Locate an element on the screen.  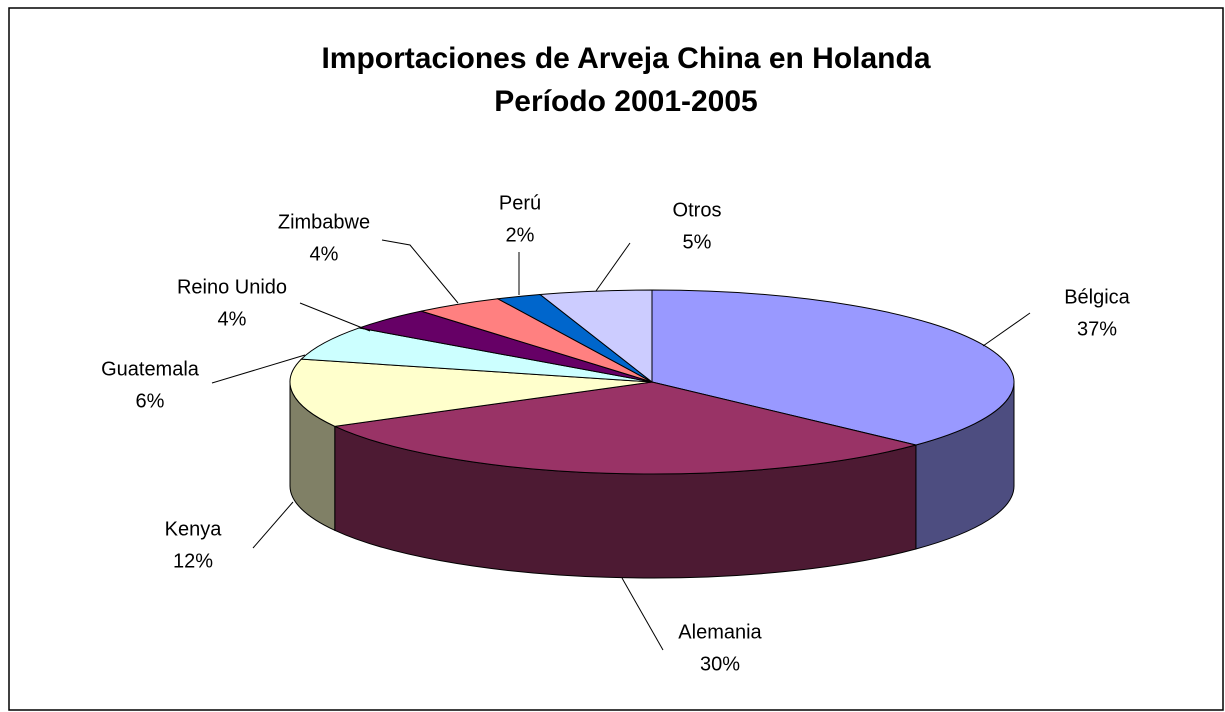
slice-label: Zimbabwe is located at coordinates (324, 222).